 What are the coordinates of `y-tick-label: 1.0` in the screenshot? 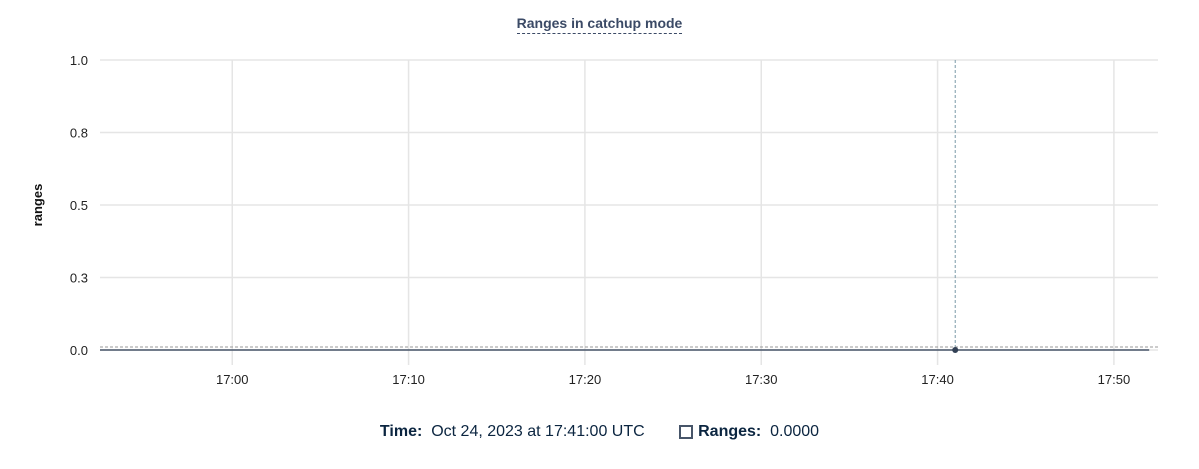 It's located at (79, 60).